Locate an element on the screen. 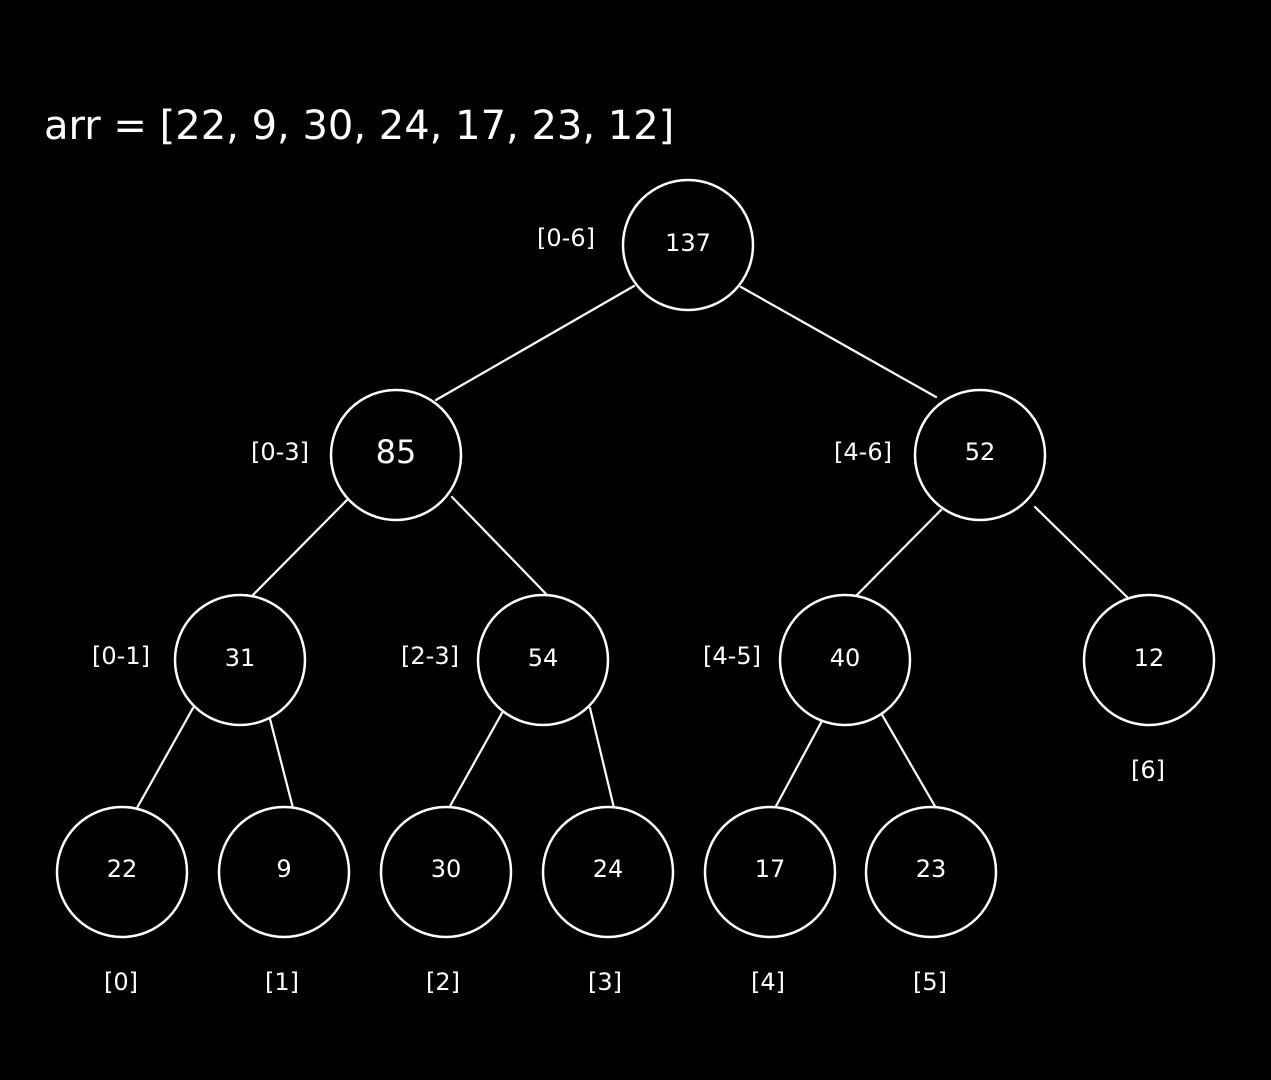 The width and height of the screenshot is (1271, 1080). tree-node-leaf3: 24 is located at coordinates (608, 872).